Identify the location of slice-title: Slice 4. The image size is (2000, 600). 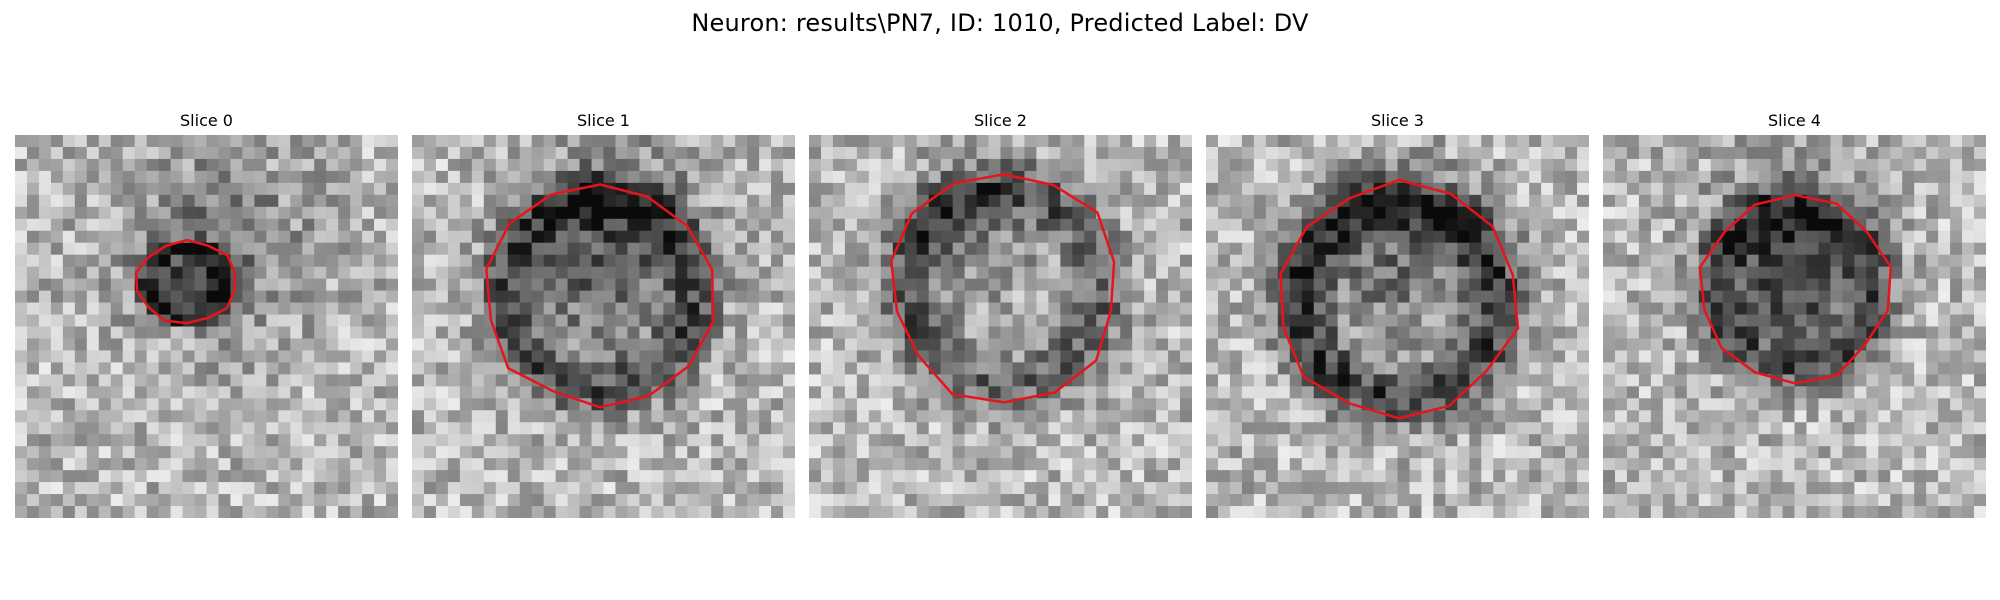
(1794, 121).